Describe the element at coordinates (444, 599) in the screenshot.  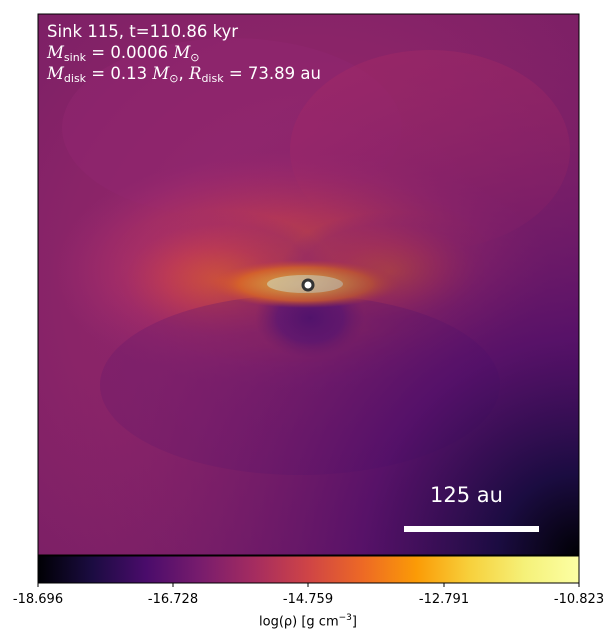
I see `colorbar-tick-label: -12.791` at that location.